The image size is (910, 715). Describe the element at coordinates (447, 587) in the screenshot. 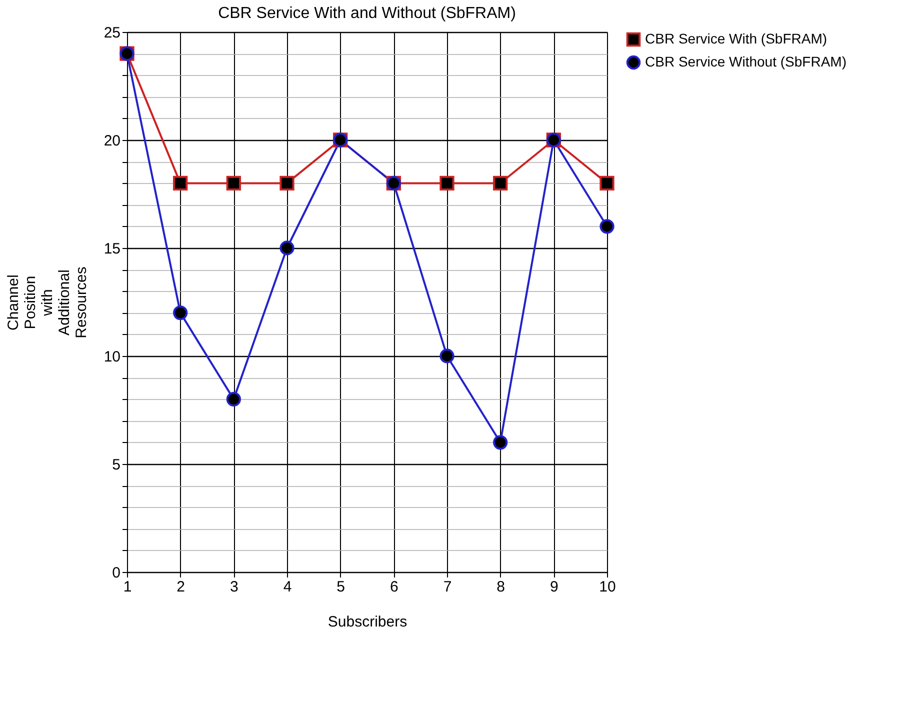

I see `x-tick-label: 7` at that location.